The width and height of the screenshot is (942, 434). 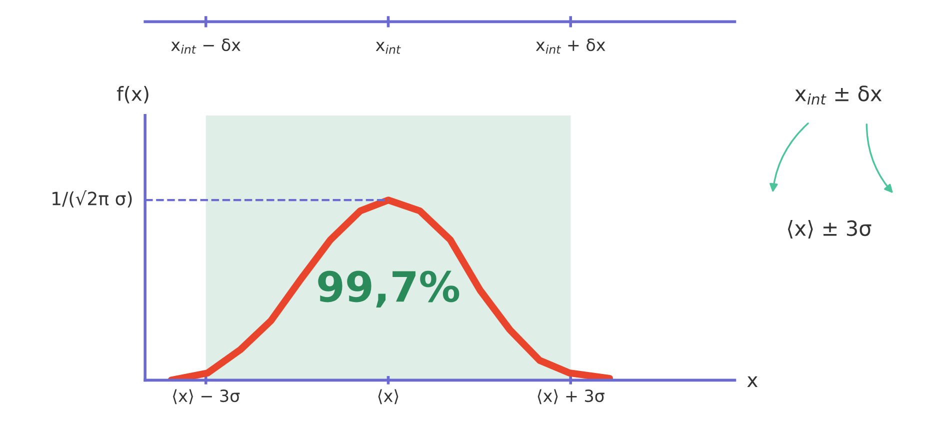 What do you see at coordinates (206, 396) in the screenshot?
I see `x-tick-label: ⟨x⟩ − 3σ` at bounding box center [206, 396].